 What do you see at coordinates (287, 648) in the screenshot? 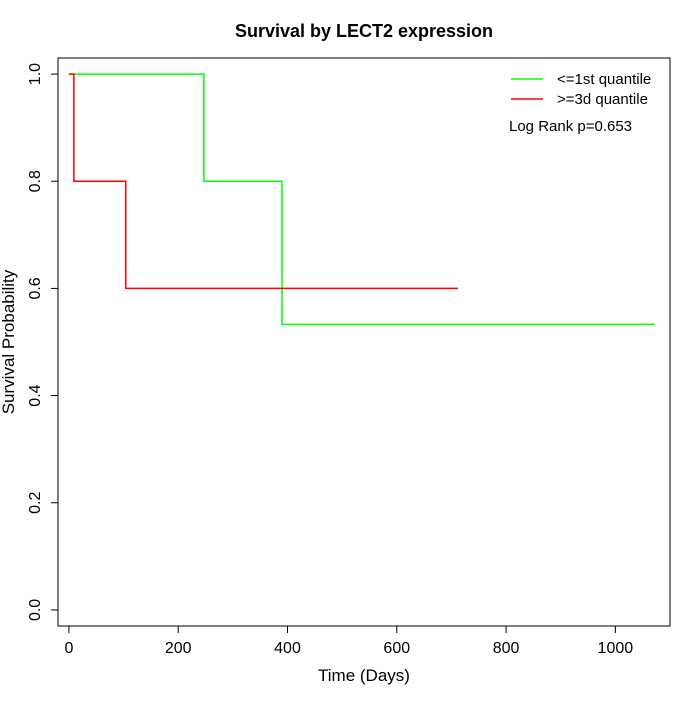
I see `x-tick-label: 400` at bounding box center [287, 648].